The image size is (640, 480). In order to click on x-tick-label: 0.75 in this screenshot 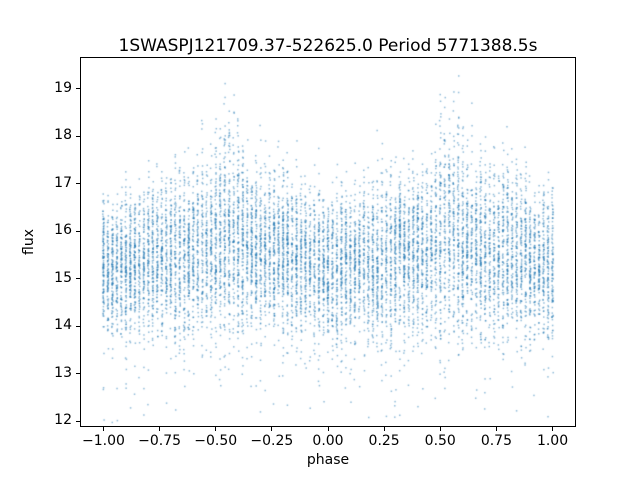, I will do `click(496, 441)`.